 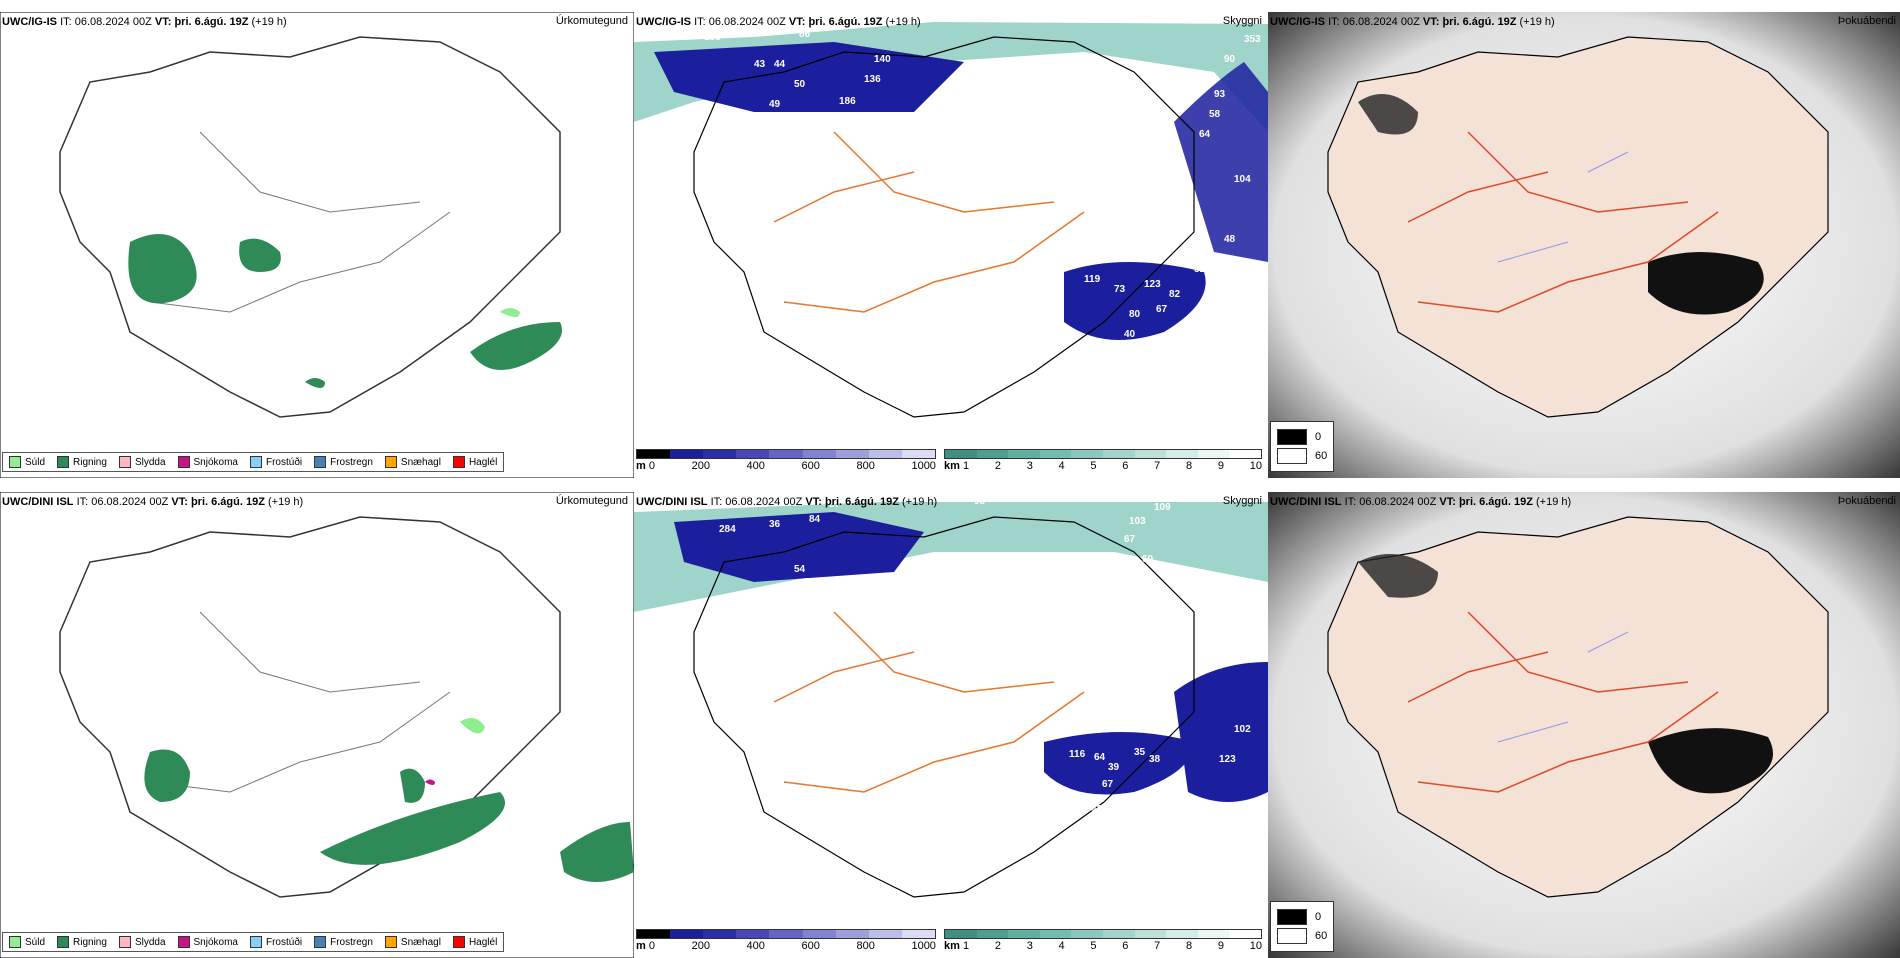 I want to click on vis-label: 140, so click(x=882, y=59).